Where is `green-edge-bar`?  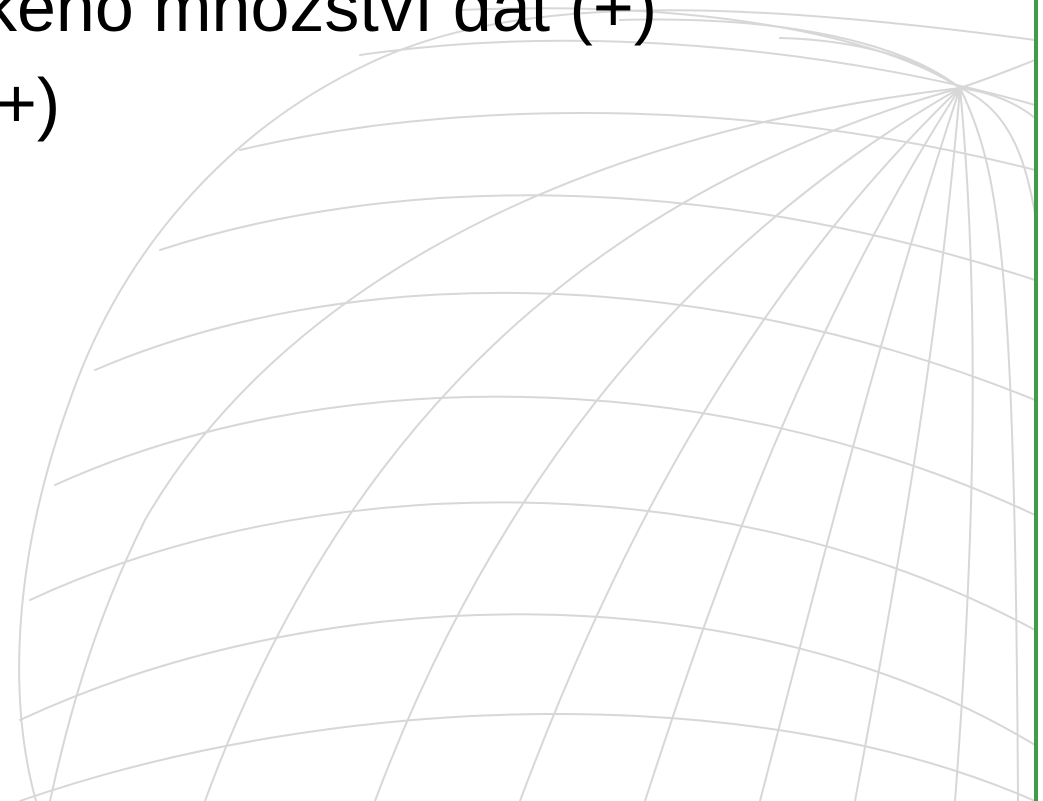 green-edge-bar is located at coordinates (1038, 400).